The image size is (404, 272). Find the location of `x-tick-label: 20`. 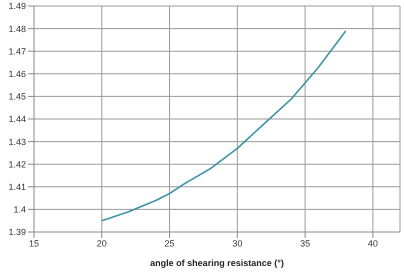

x-tick-label: 20 is located at coordinates (101, 243).